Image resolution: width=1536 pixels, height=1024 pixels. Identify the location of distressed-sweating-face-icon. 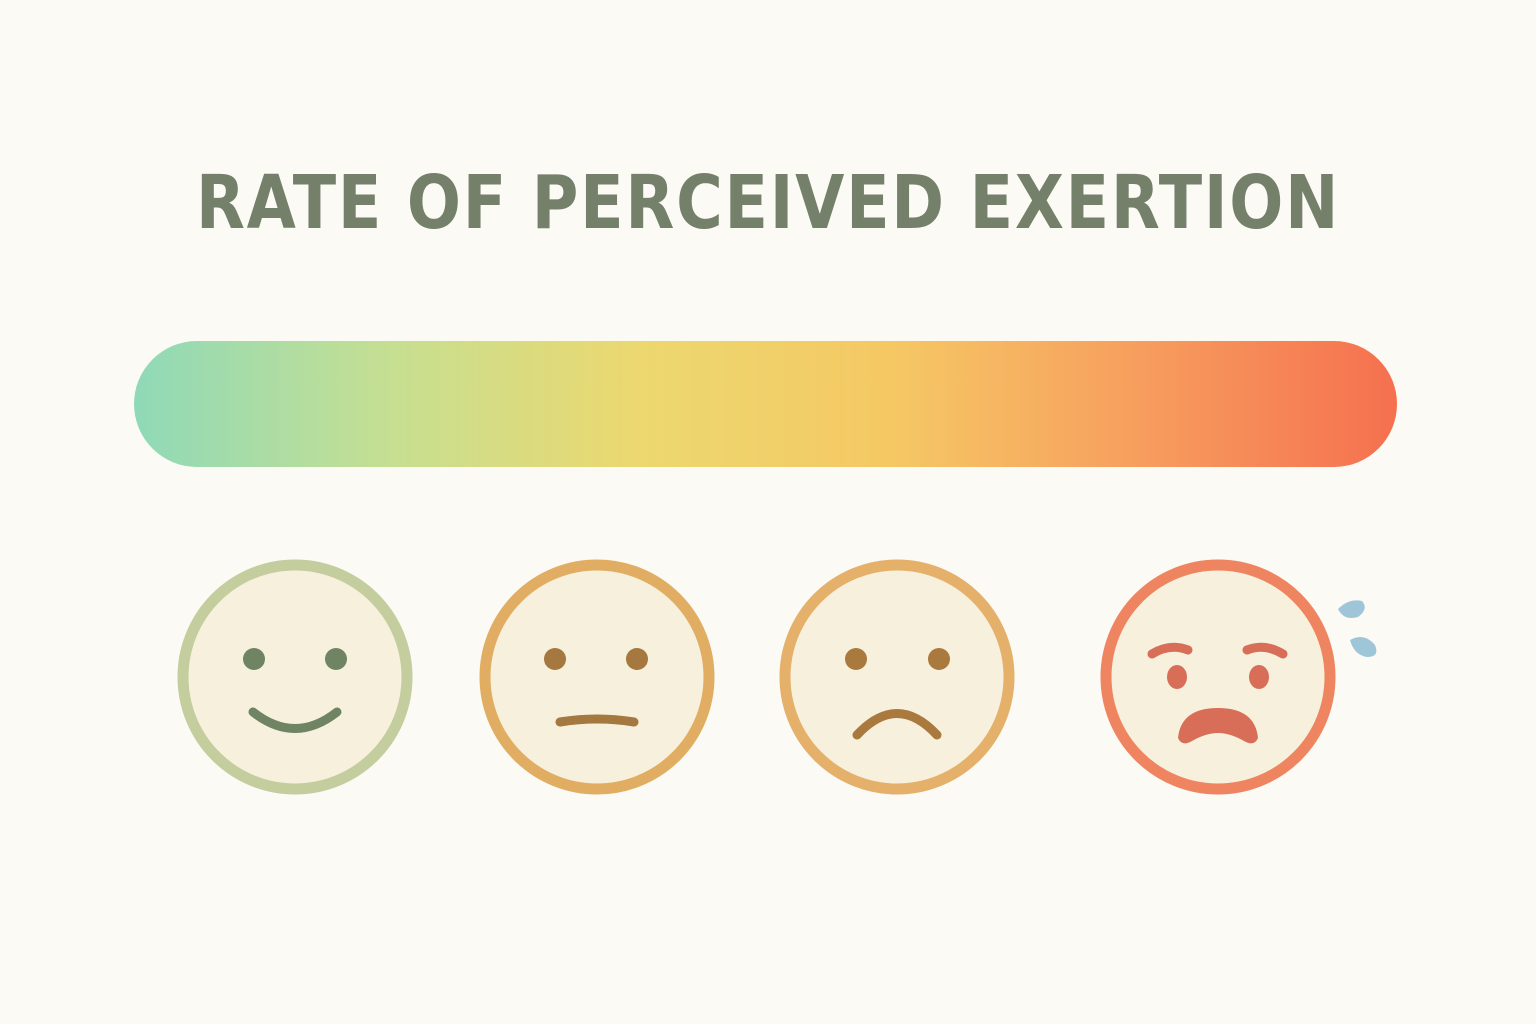
(1218, 677).